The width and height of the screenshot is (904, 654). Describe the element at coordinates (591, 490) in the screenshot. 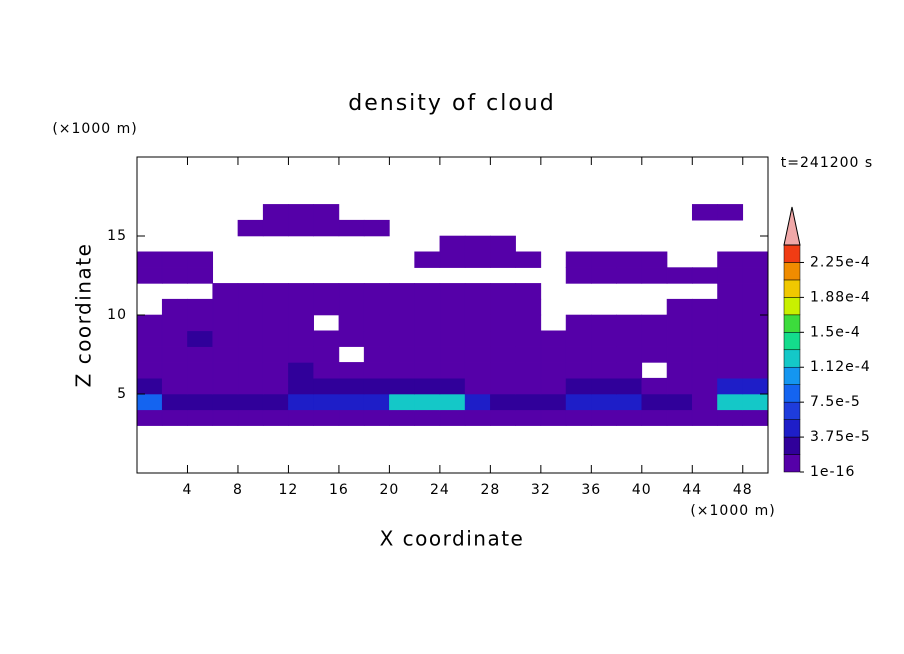

I see `x-tick-label: 36` at that location.